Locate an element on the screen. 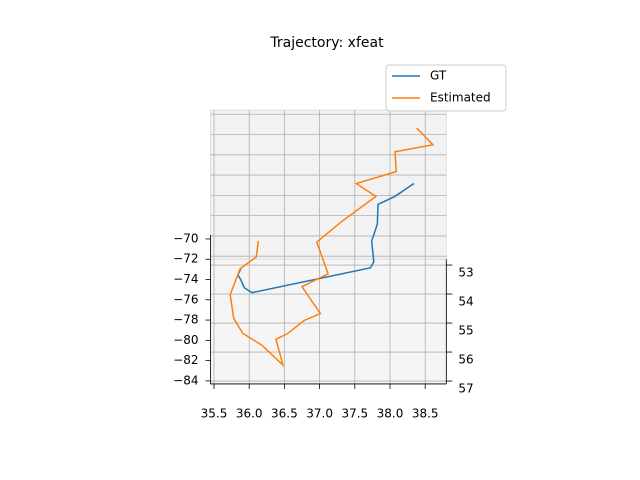 Image resolution: width=640 pixels, height=480 pixels. z-tick-label: −84 is located at coordinates (185, 380).